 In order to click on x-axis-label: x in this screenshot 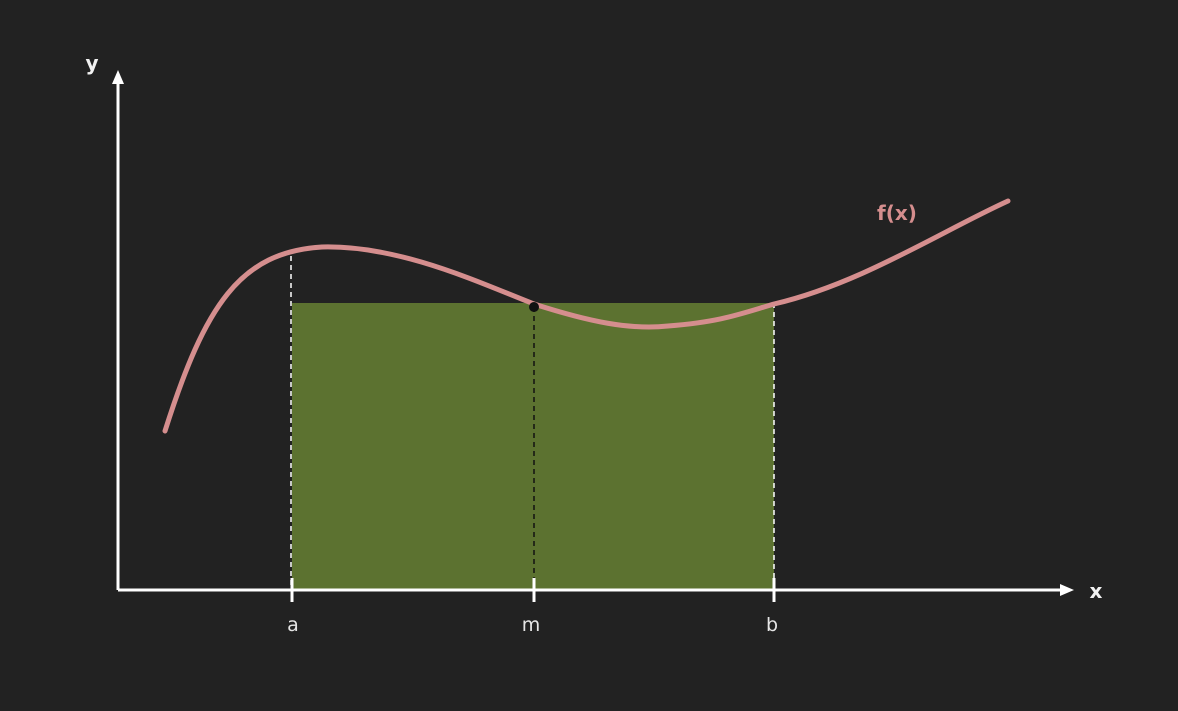, I will do `click(1096, 591)`.